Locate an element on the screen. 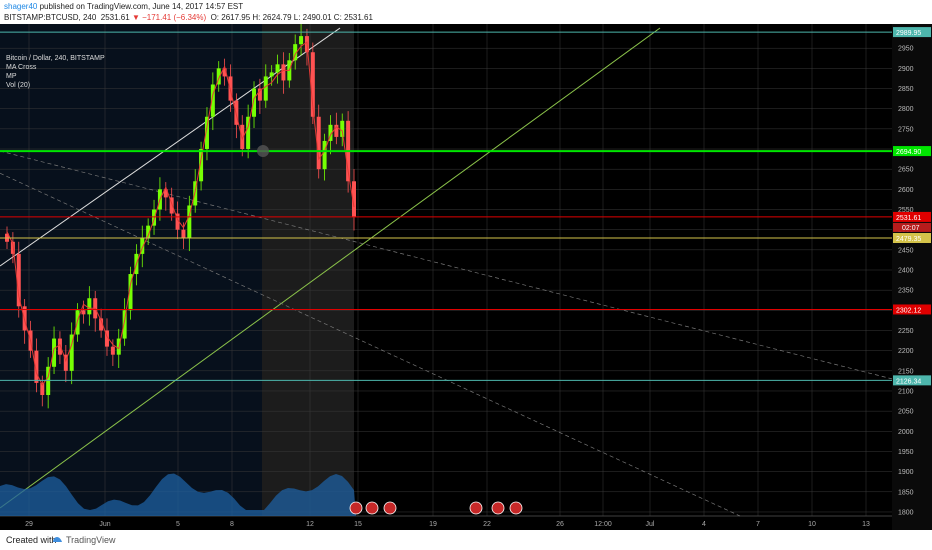  y-tick-label: 2550 is located at coordinates (906, 210).